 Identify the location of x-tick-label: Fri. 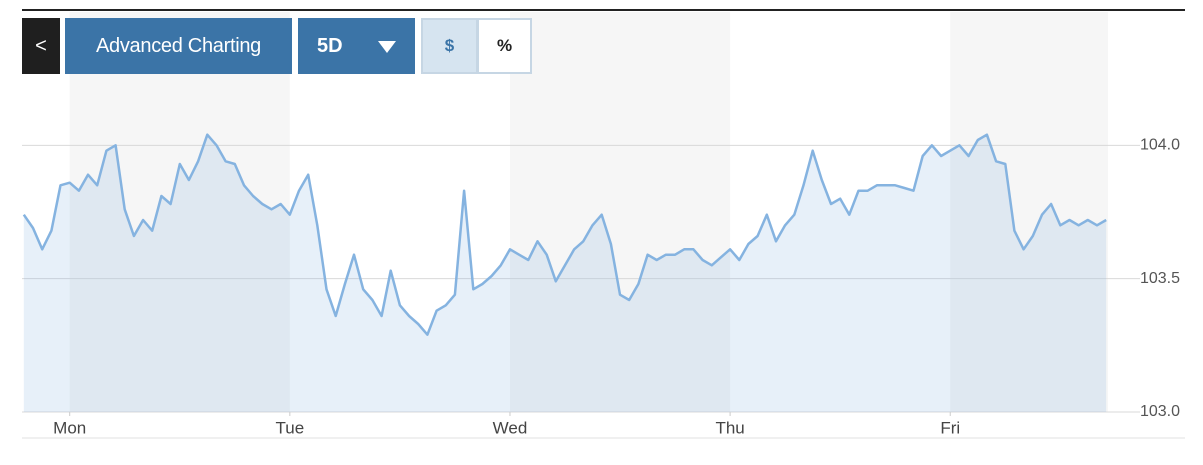
(950, 427).